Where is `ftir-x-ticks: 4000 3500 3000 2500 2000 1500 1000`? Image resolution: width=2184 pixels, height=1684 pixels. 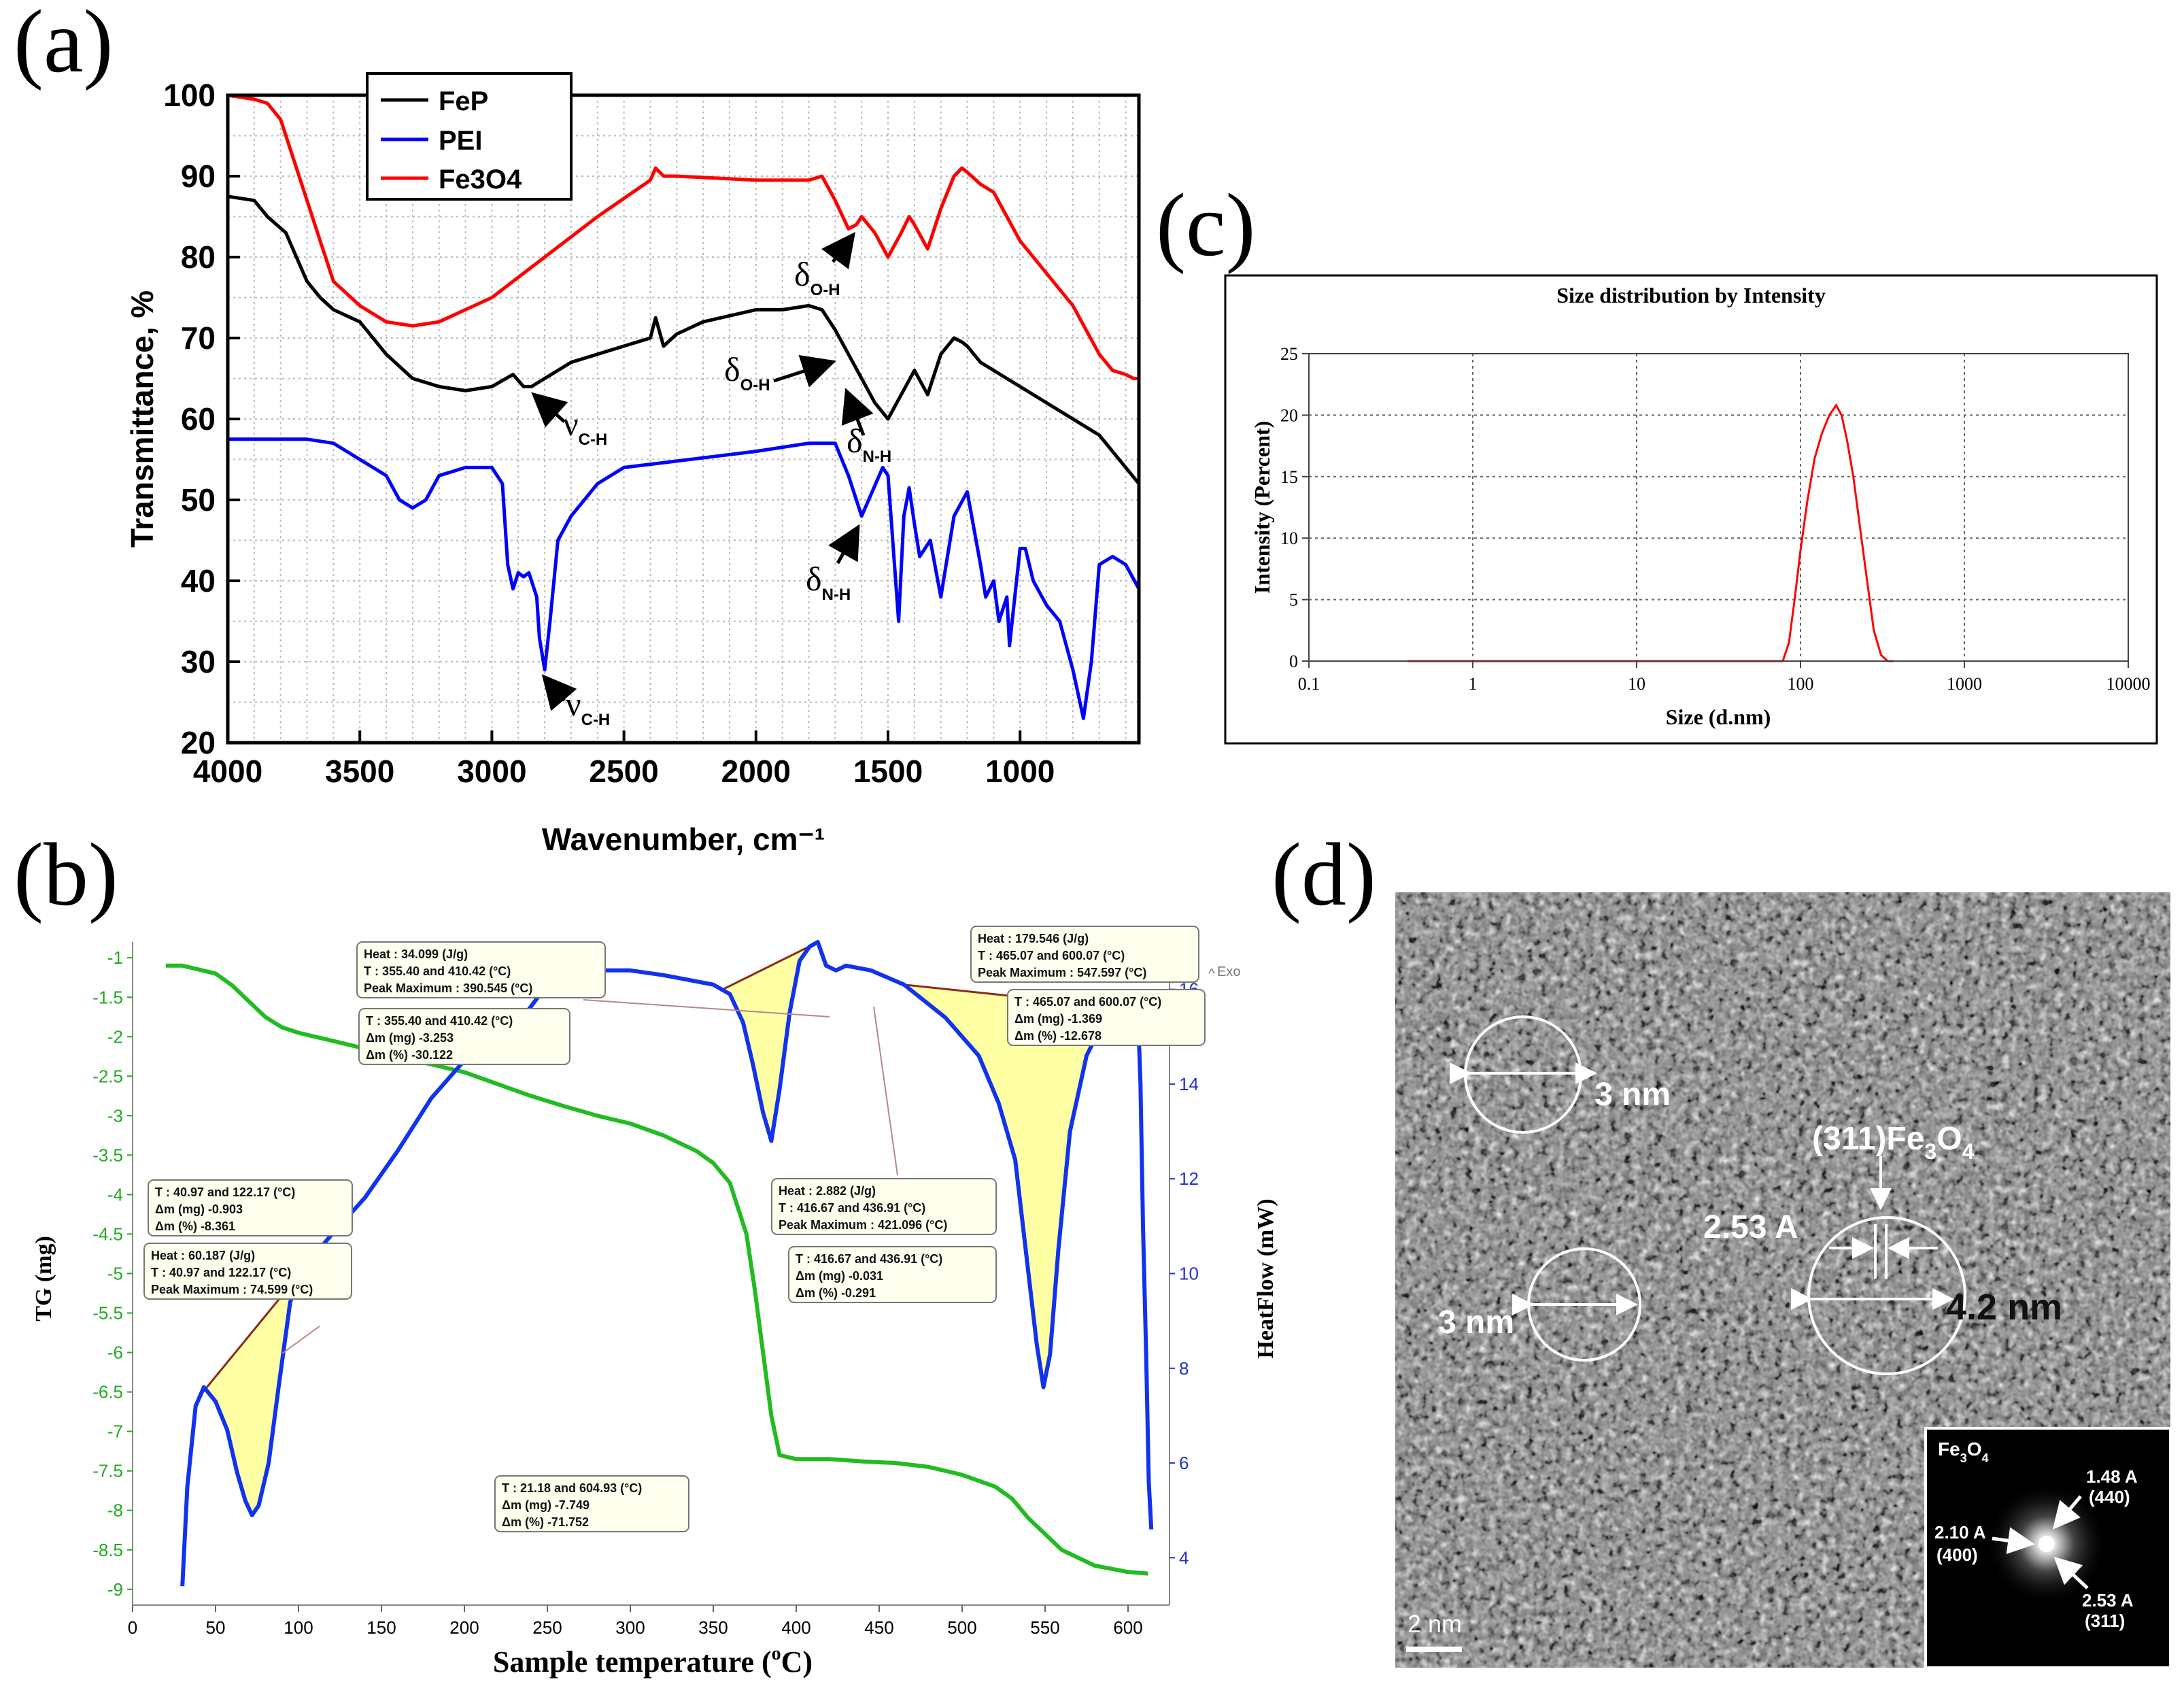 ftir-x-ticks: 4000 3500 3000 2500 2000 1500 1000 is located at coordinates (624, 759).